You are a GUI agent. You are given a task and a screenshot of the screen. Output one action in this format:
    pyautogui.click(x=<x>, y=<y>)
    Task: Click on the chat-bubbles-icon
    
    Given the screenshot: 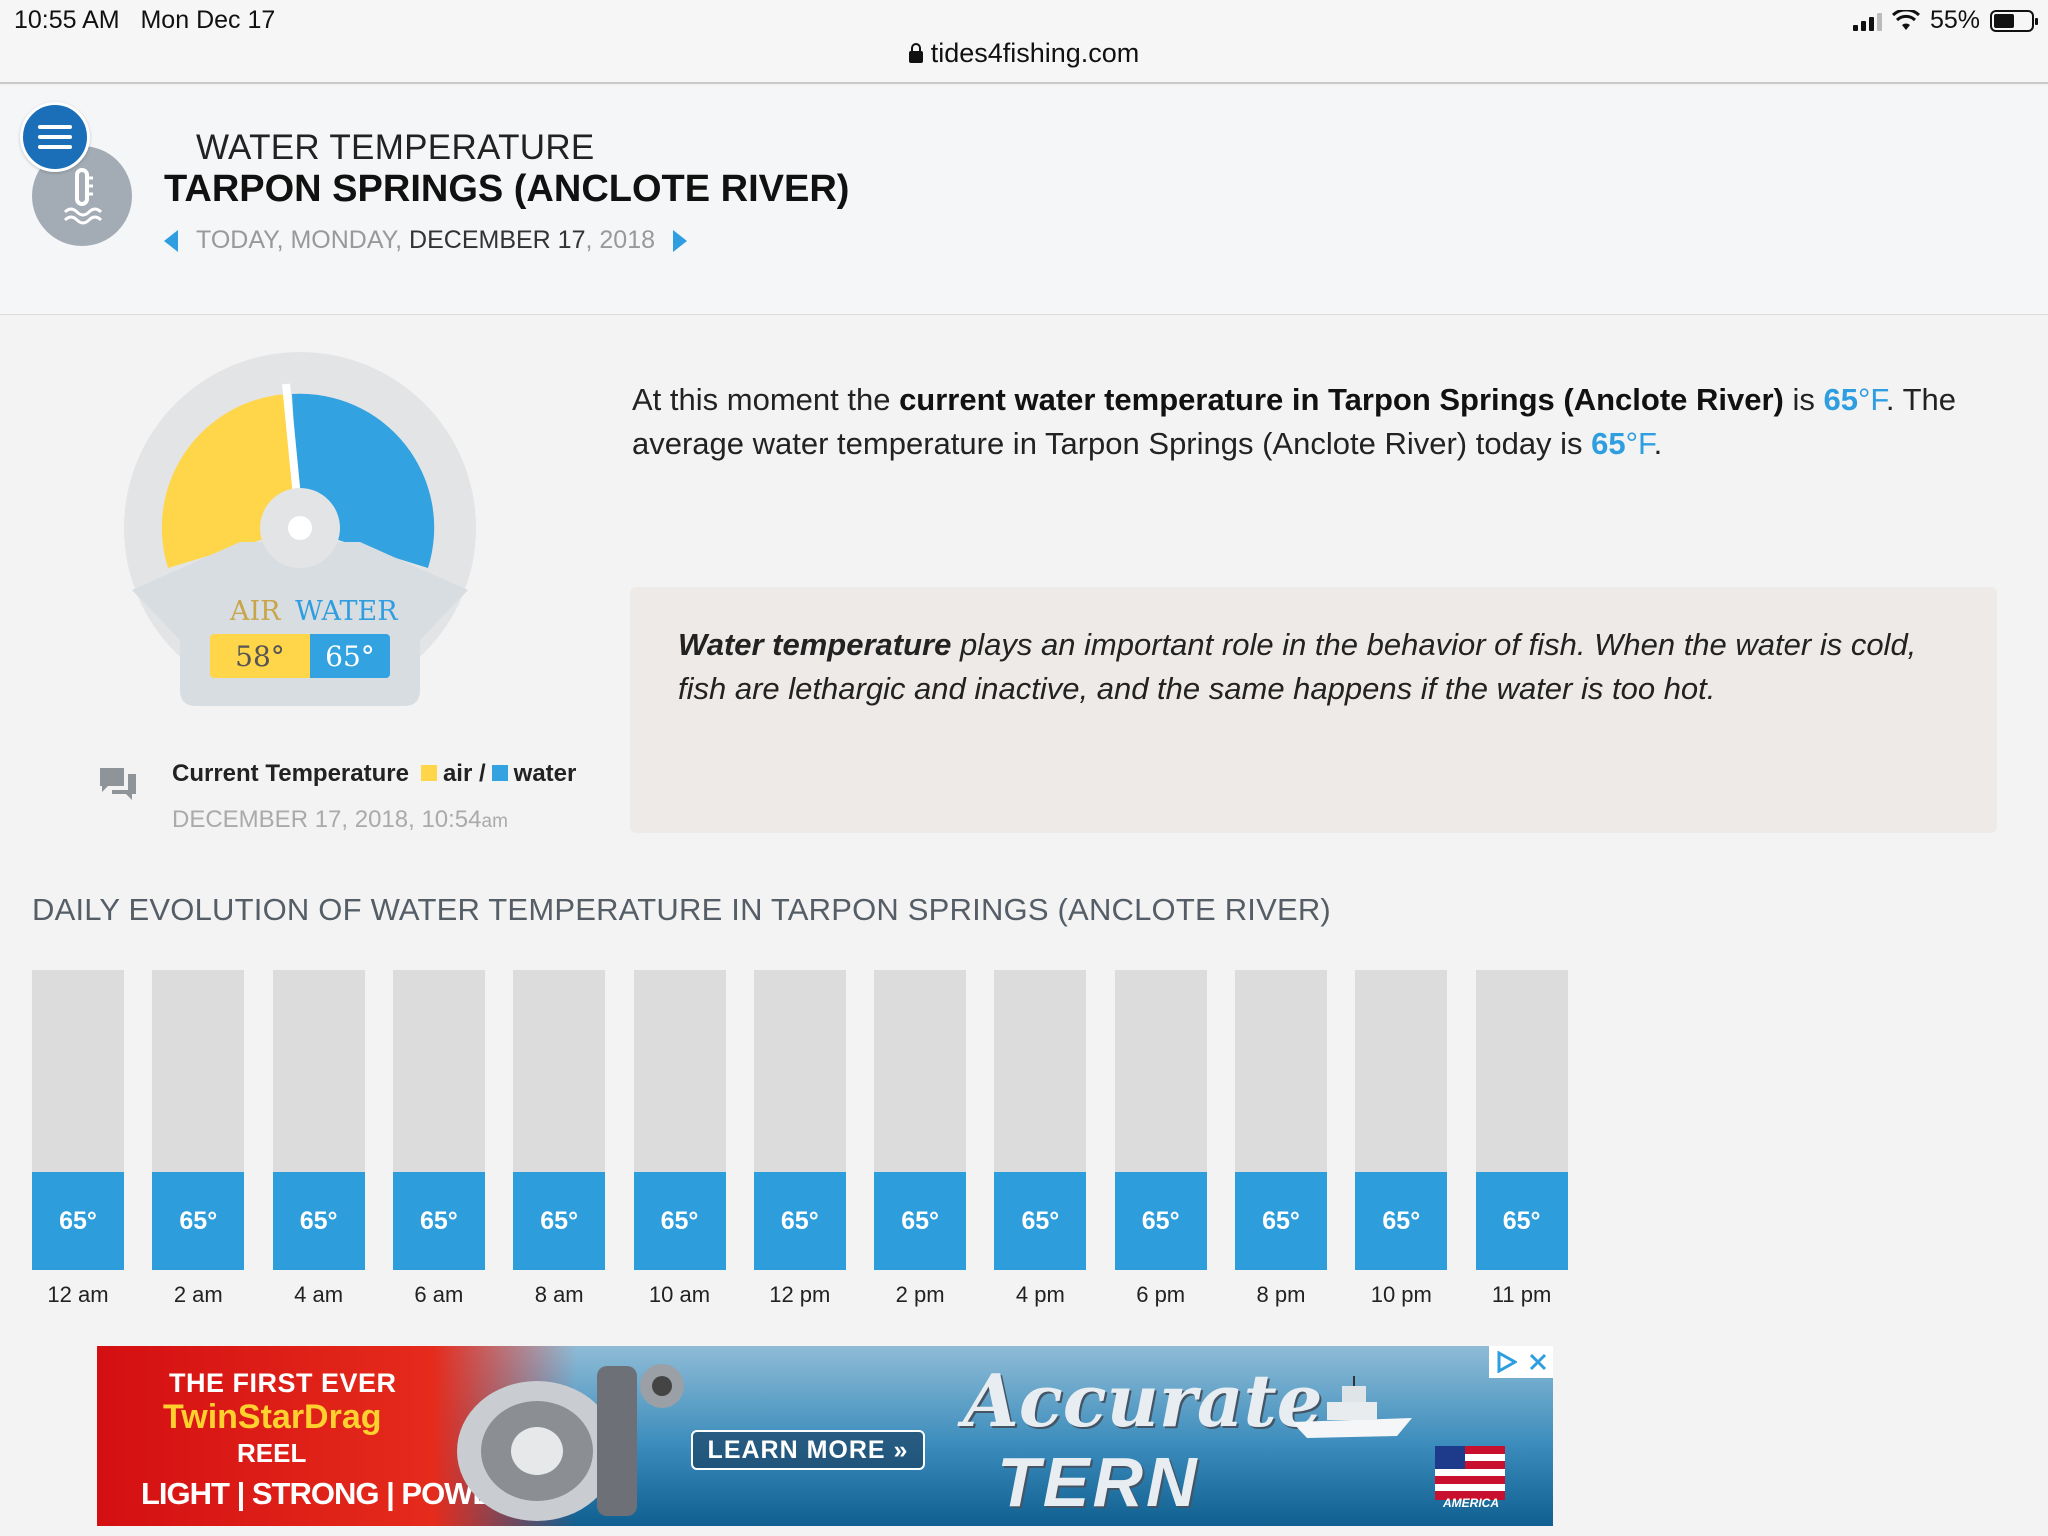 What is the action you would take?
    pyautogui.click(x=118, y=784)
    